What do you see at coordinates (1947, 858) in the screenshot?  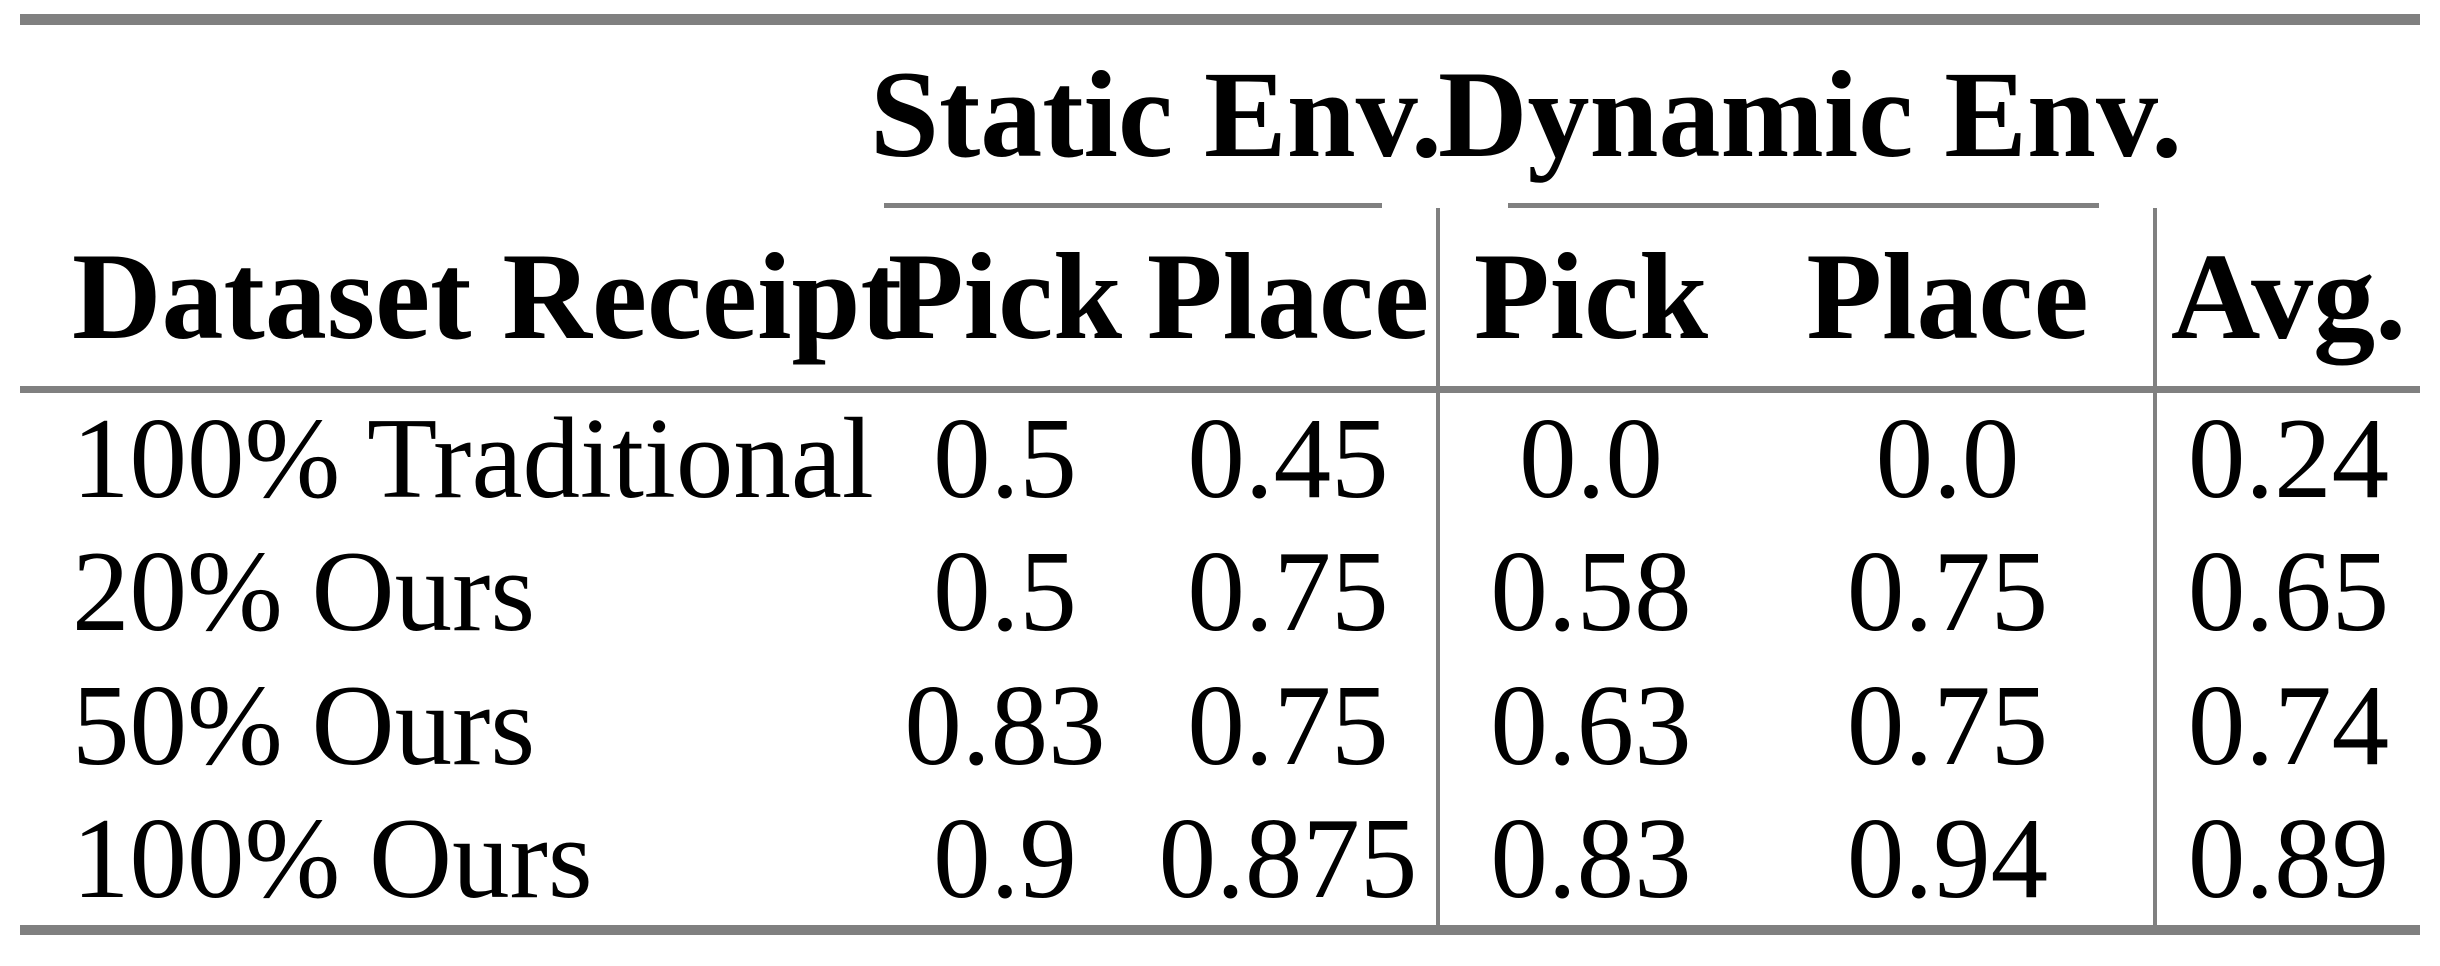 I see `cell-dynamic-place: 0.94` at bounding box center [1947, 858].